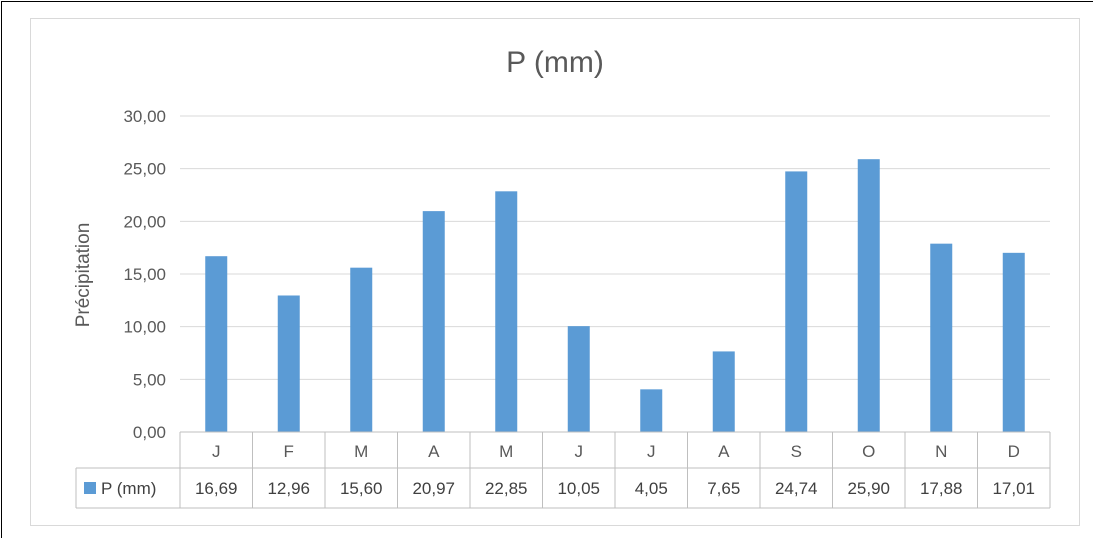 Image resolution: width=1095 pixels, height=540 pixels. Describe the element at coordinates (216, 488) in the screenshot. I see `data-table-value: 16,69` at that location.